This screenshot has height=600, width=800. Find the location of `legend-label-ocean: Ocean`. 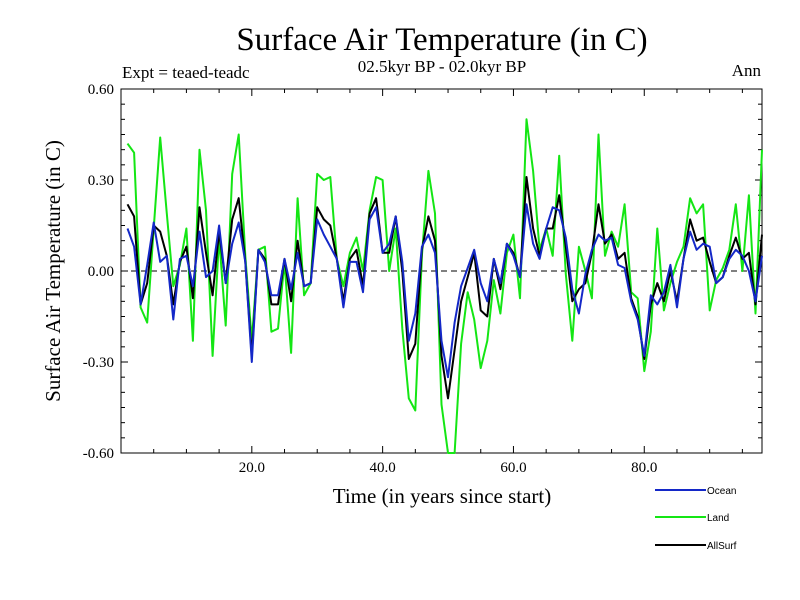

legend-label-ocean: Ocean is located at coordinates (721, 491).